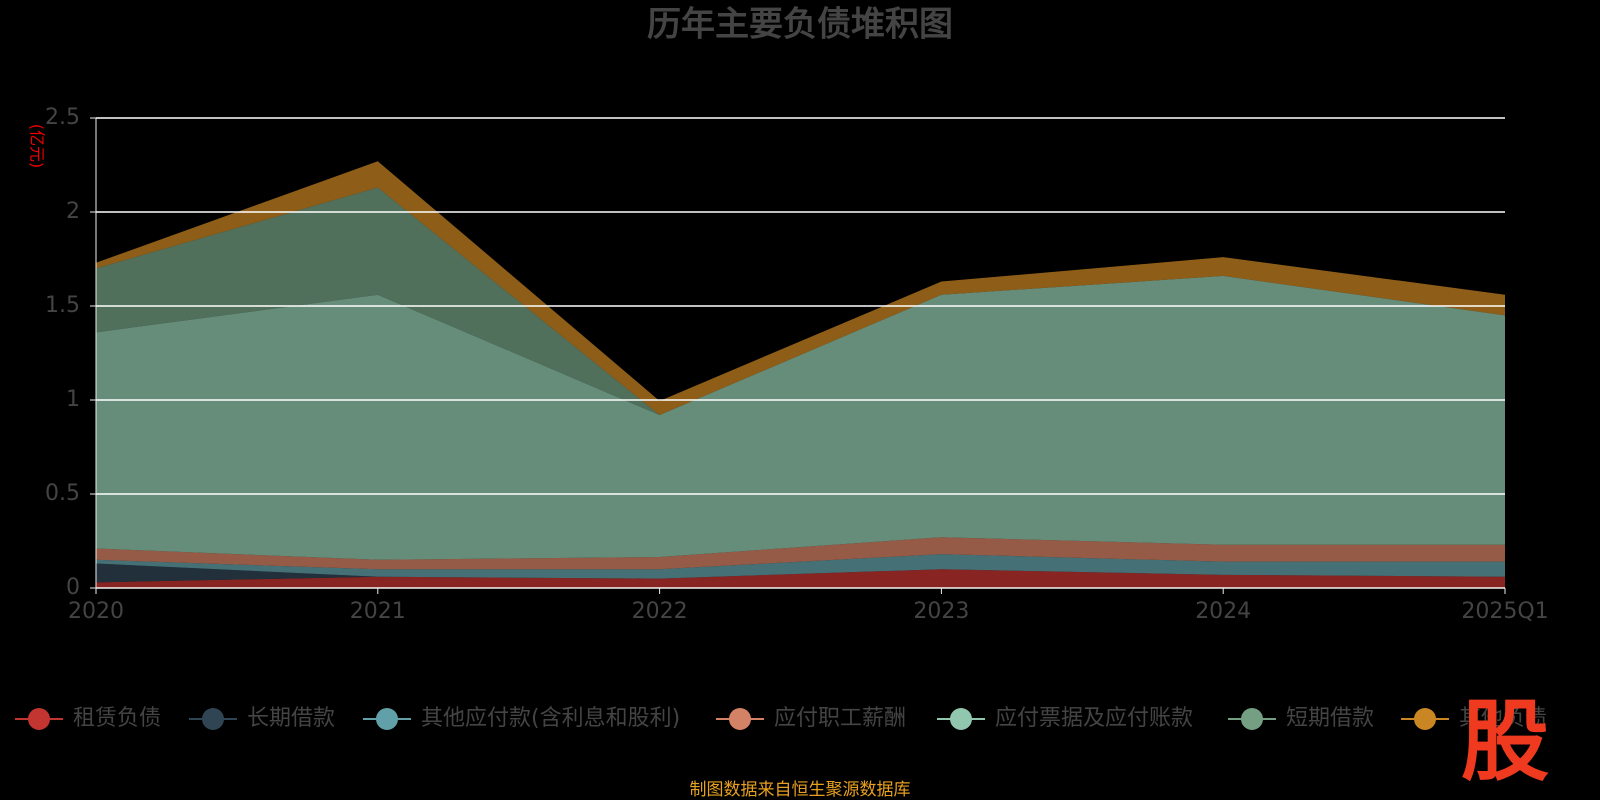 Image resolution: width=1600 pixels, height=800 pixels. What do you see at coordinates (1505, 741) in the screenshot?
I see `watermark: 股` at bounding box center [1505, 741].